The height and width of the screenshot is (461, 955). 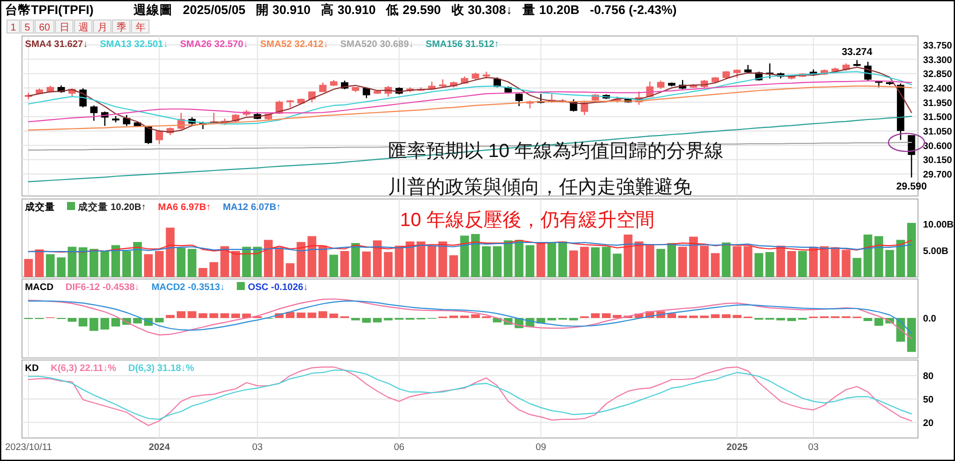 What do you see at coordinates (541, 447) in the screenshot?
I see `x-tick-label: 09` at bounding box center [541, 447].